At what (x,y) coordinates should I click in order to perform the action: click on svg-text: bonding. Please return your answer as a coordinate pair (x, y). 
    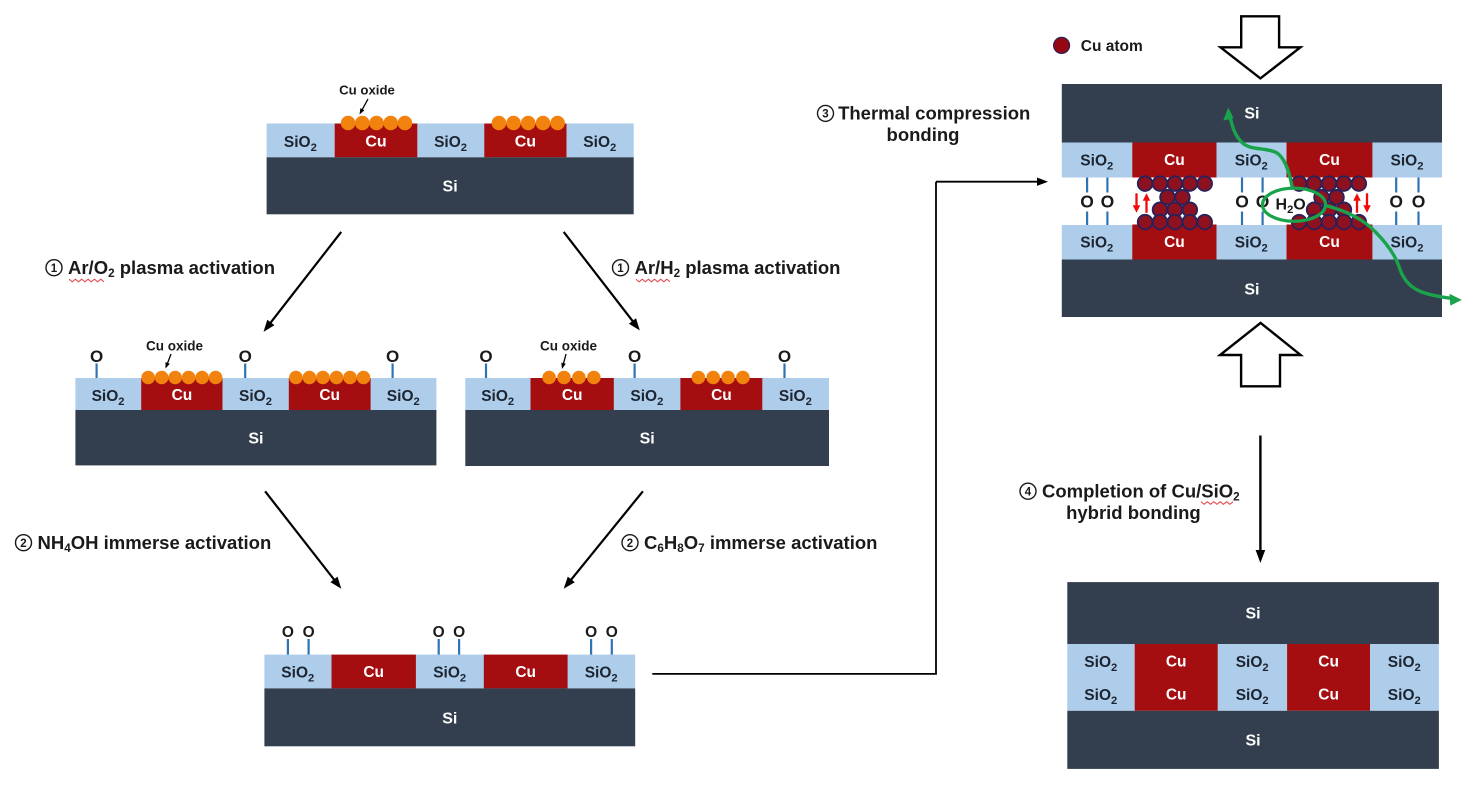
    Looking at the image, I should click on (923, 134).